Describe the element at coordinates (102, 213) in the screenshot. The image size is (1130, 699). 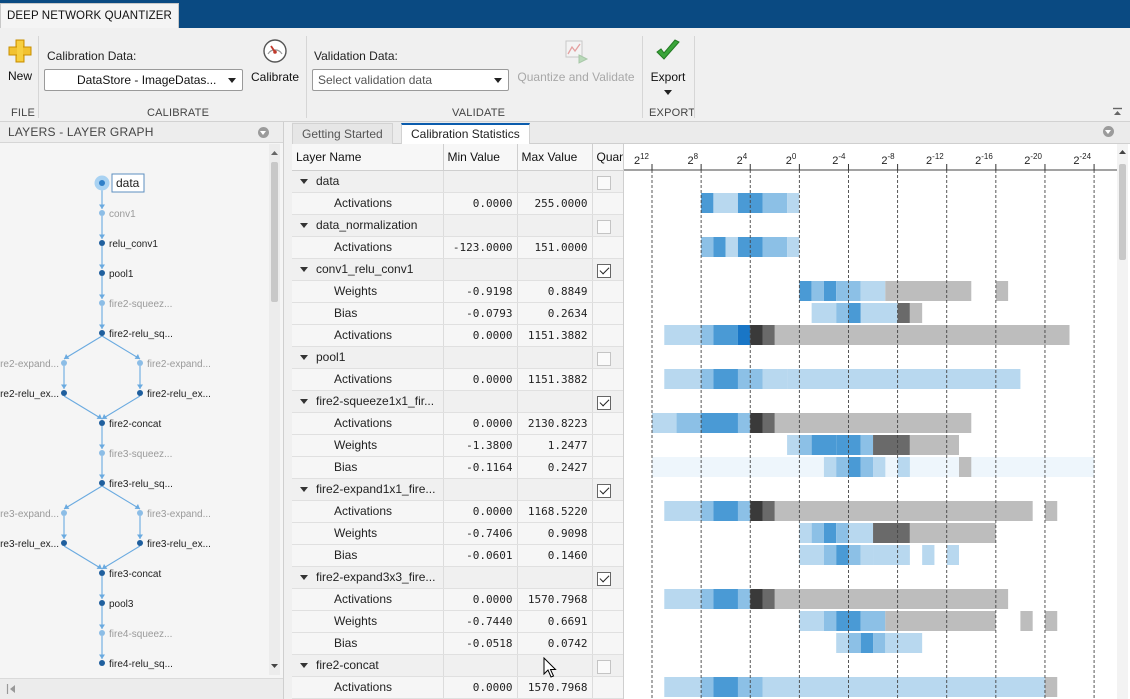
I see `graph-node-dot` at that location.